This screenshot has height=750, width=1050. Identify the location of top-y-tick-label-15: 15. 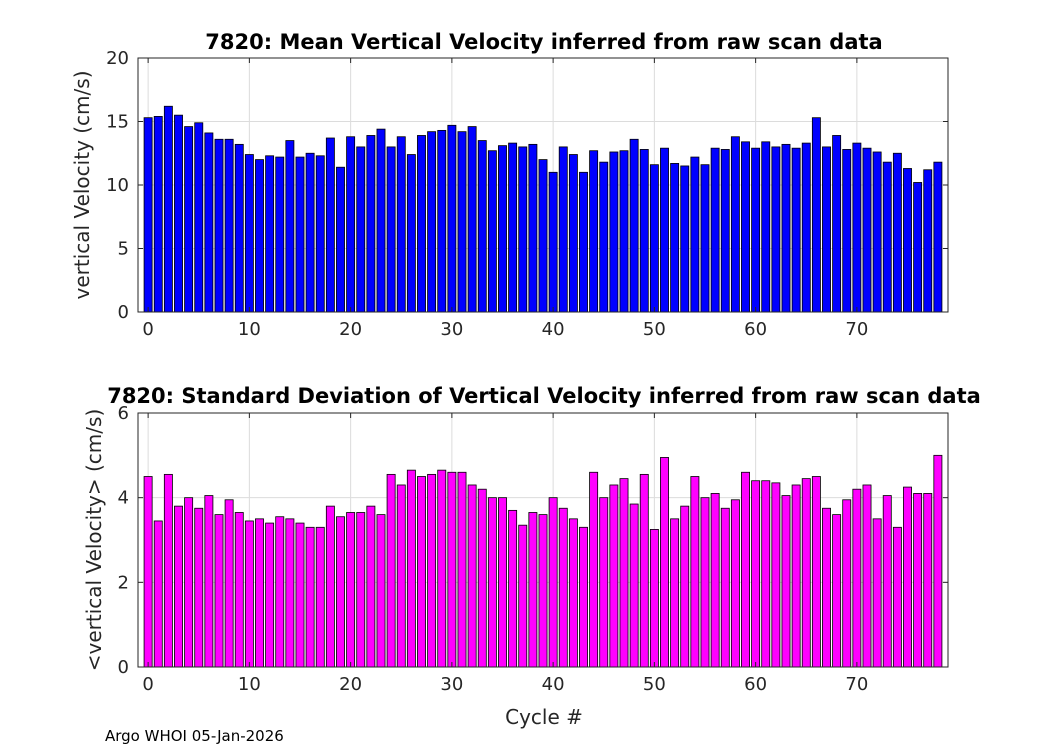
(117, 122).